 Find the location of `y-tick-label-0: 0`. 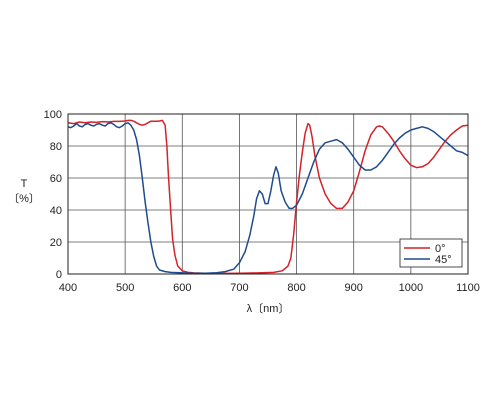

y-tick-label-0: 0 is located at coordinates (59, 275).